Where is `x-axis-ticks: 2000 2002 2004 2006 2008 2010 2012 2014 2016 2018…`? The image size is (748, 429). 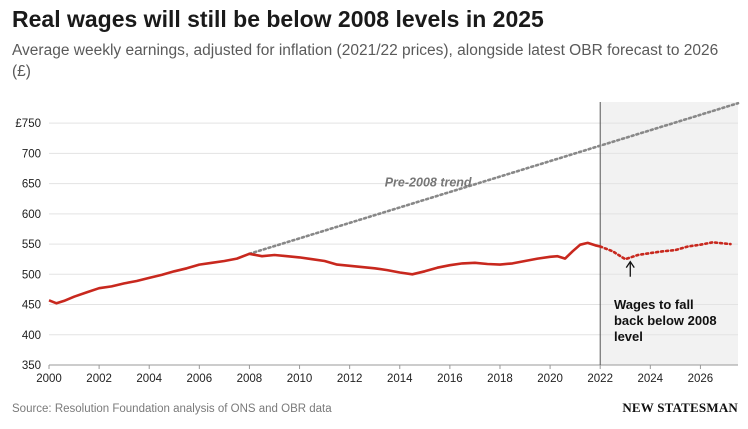
x-axis-ticks: 2000 2002 2004 2006 2008 2010 2012 2014 2016 2018… is located at coordinates (374, 375).